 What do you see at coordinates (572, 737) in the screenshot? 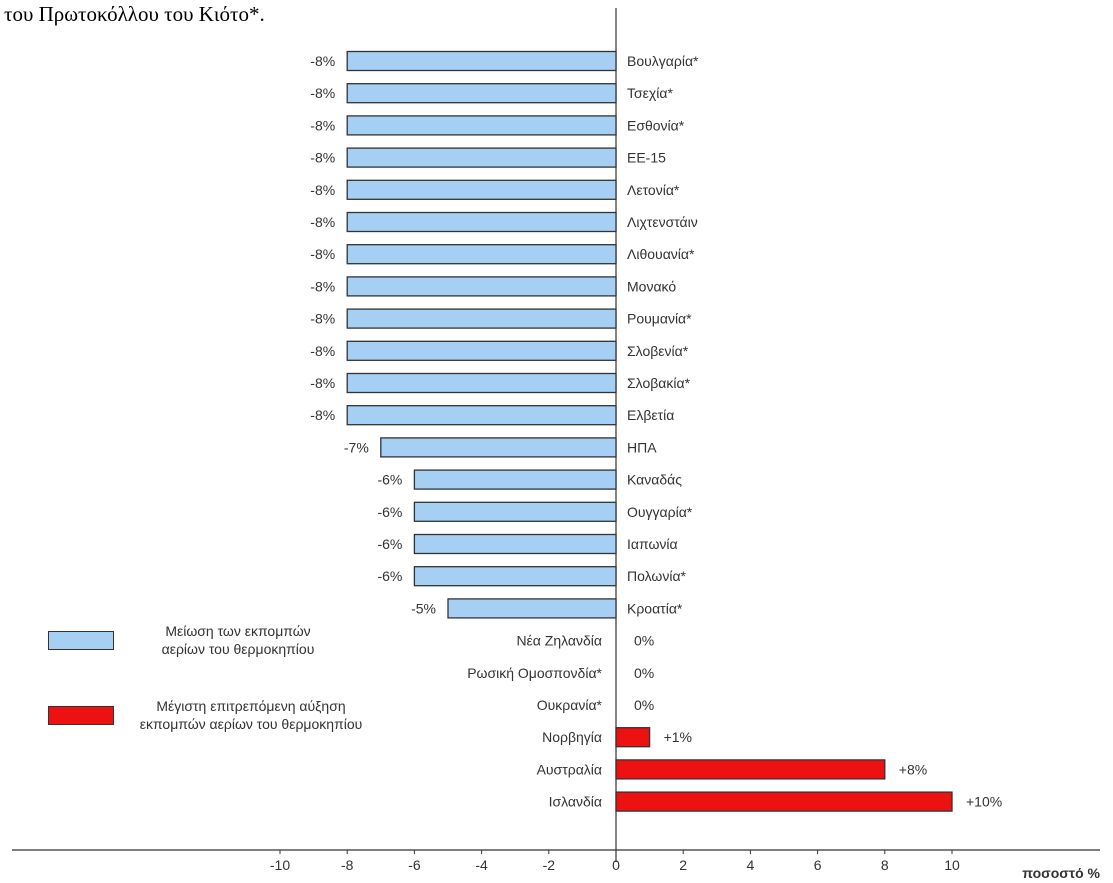
I see `category-label: Νορβηγία` at bounding box center [572, 737].